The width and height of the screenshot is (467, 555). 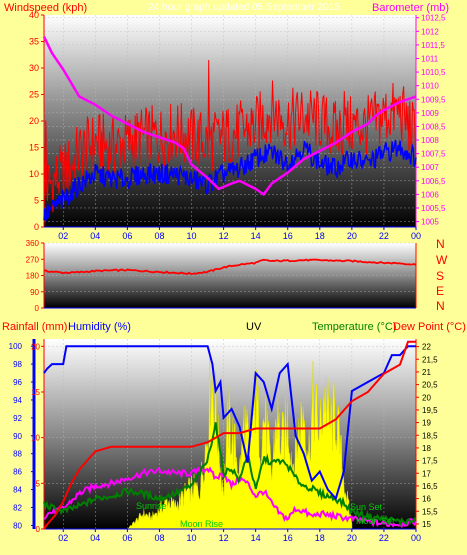 What do you see at coordinates (34, 42) in the screenshot?
I see `y-tick-label: 35` at bounding box center [34, 42].